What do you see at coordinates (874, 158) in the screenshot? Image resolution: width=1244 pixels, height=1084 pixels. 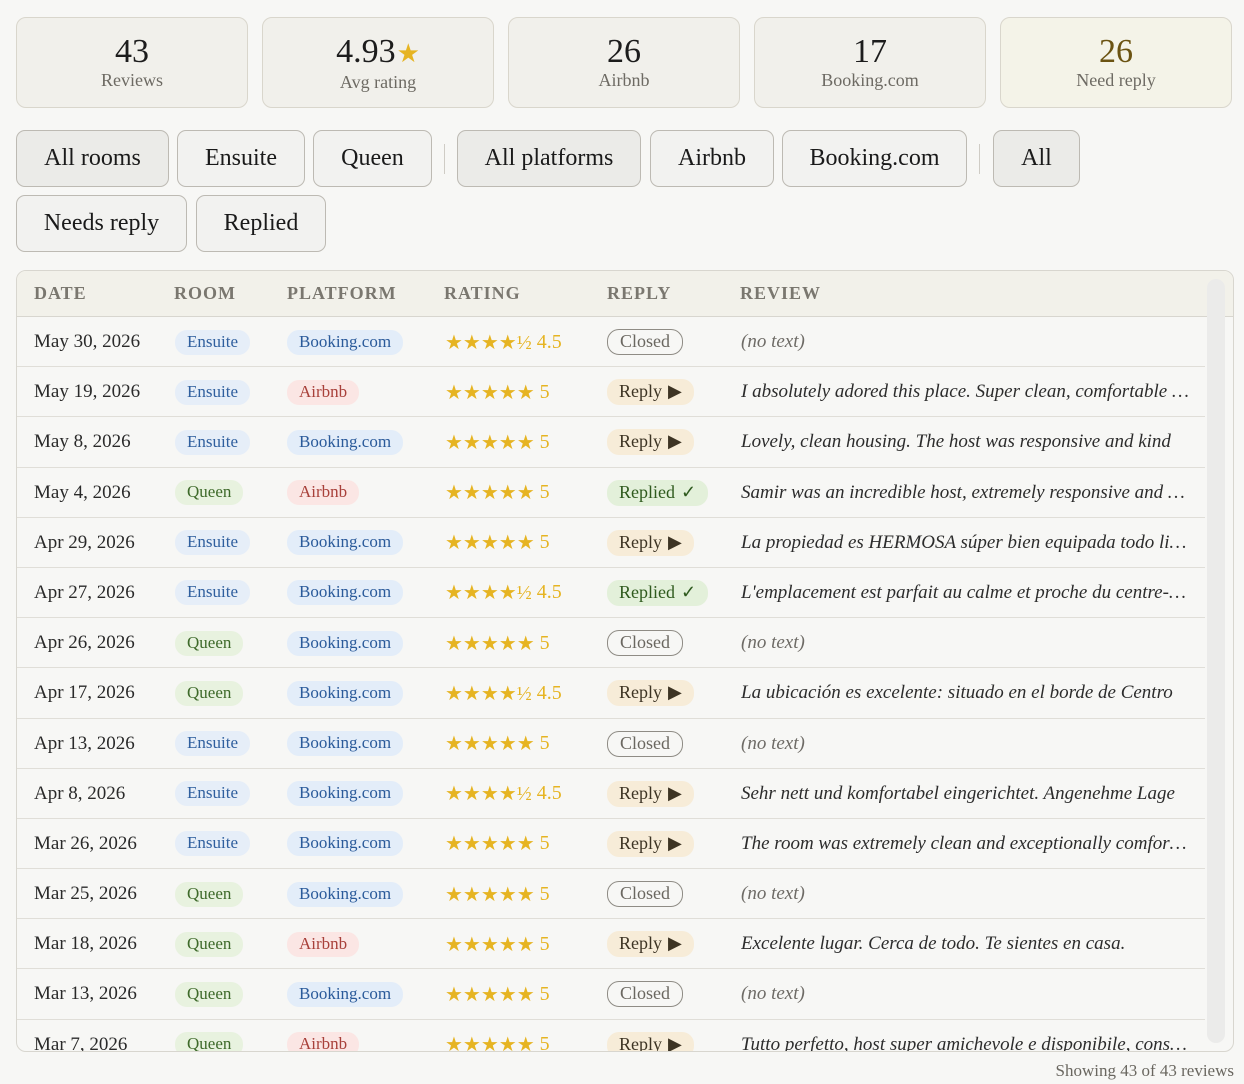 I see `filter-platform-booking: Booking.com` at bounding box center [874, 158].